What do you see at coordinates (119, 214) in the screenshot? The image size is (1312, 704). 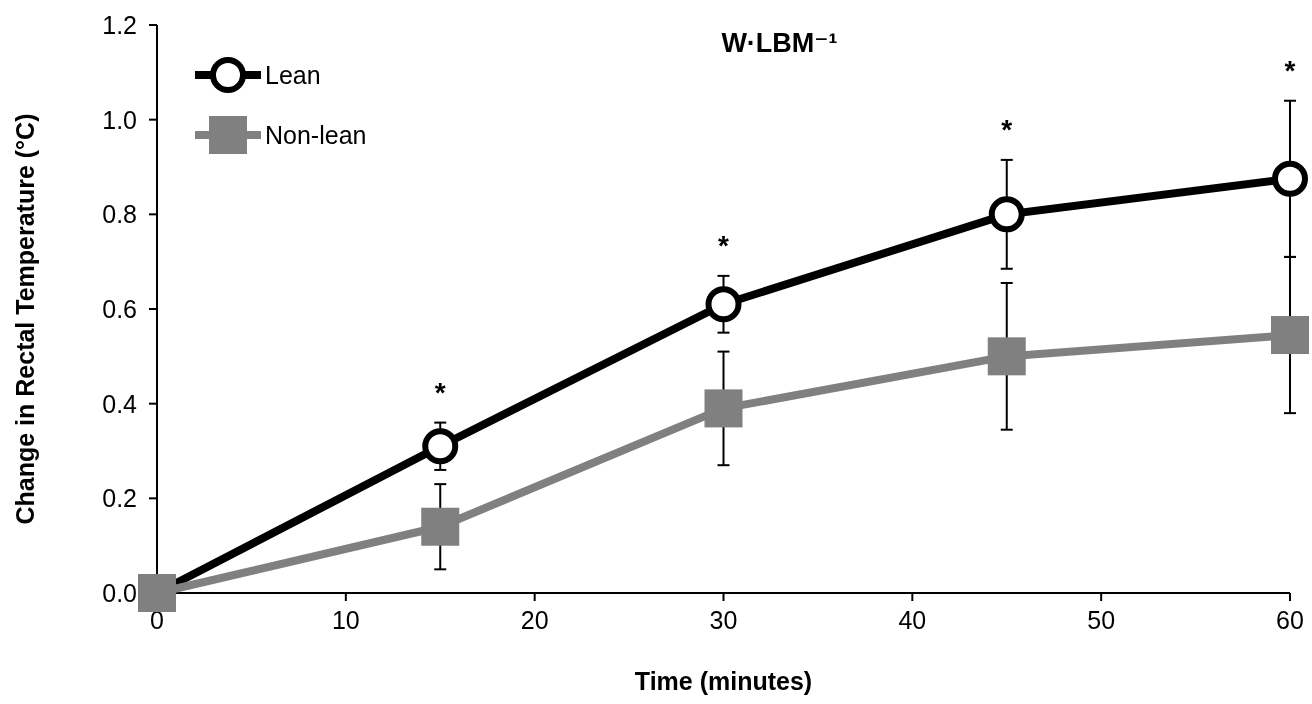 I see `y-tick-label: 0.8` at bounding box center [119, 214].